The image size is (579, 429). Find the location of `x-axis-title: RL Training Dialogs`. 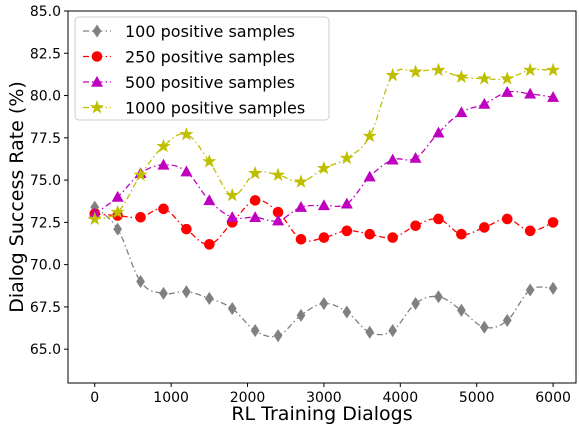

x-axis-title: RL Training Dialogs is located at coordinates (321, 414).